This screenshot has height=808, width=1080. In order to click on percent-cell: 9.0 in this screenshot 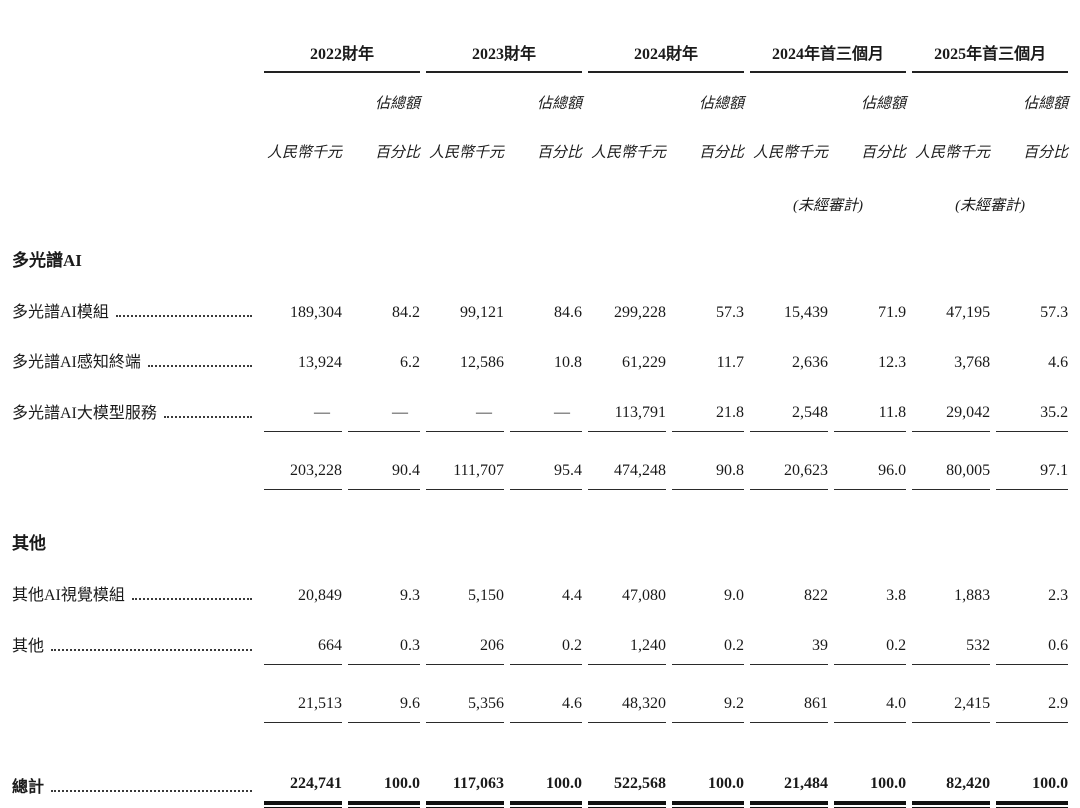, I will do `click(734, 595)`.